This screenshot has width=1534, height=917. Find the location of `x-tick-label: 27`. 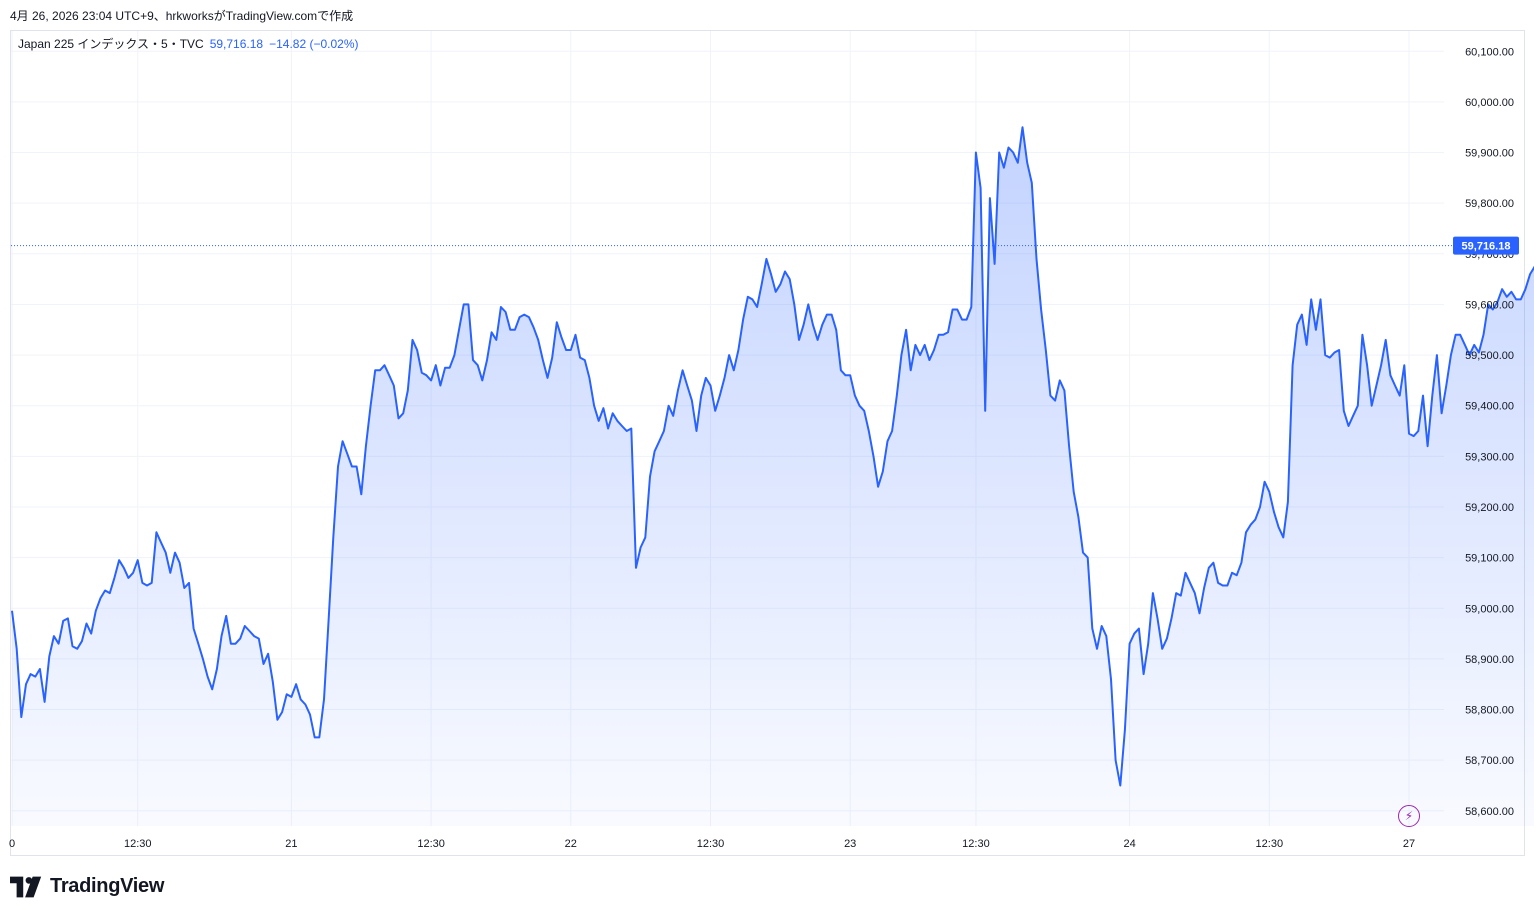

x-tick-label: 27 is located at coordinates (1409, 844).